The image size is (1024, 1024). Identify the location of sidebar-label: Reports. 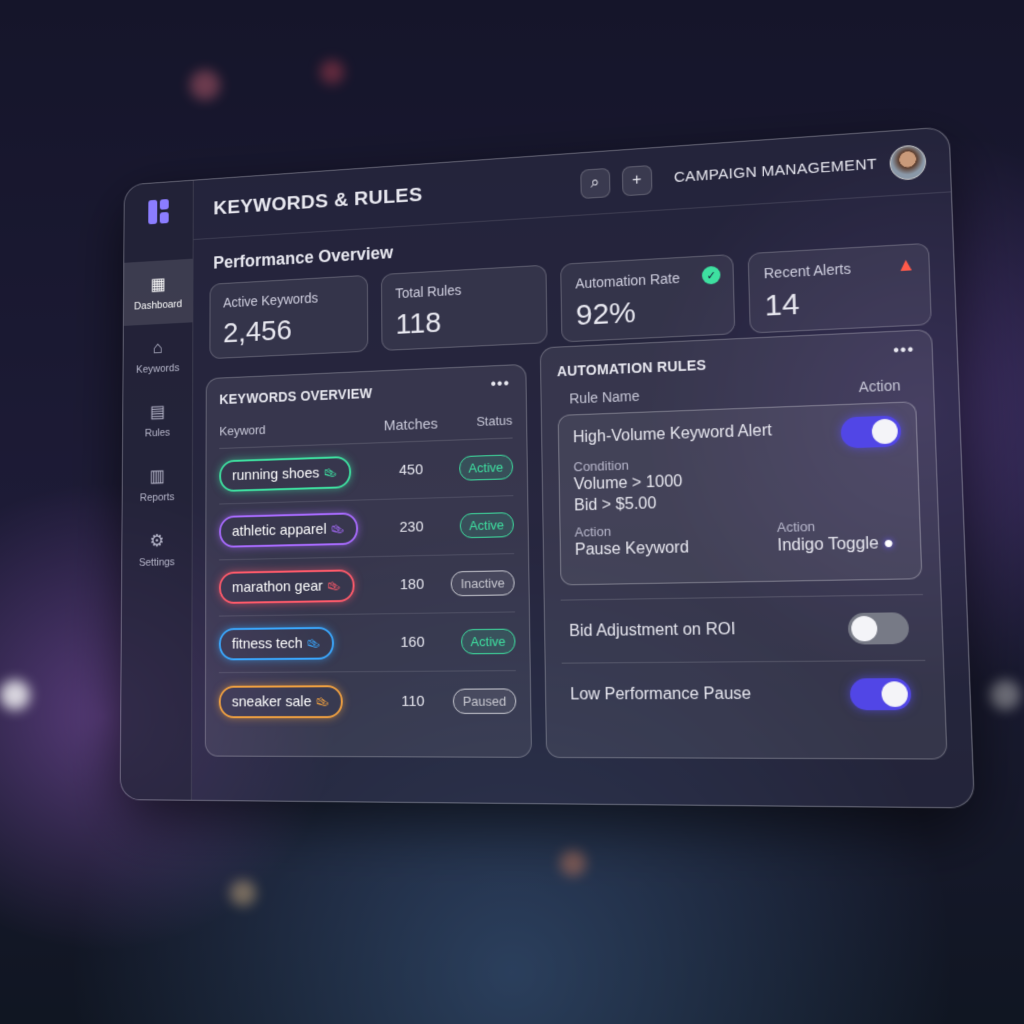
(157, 497).